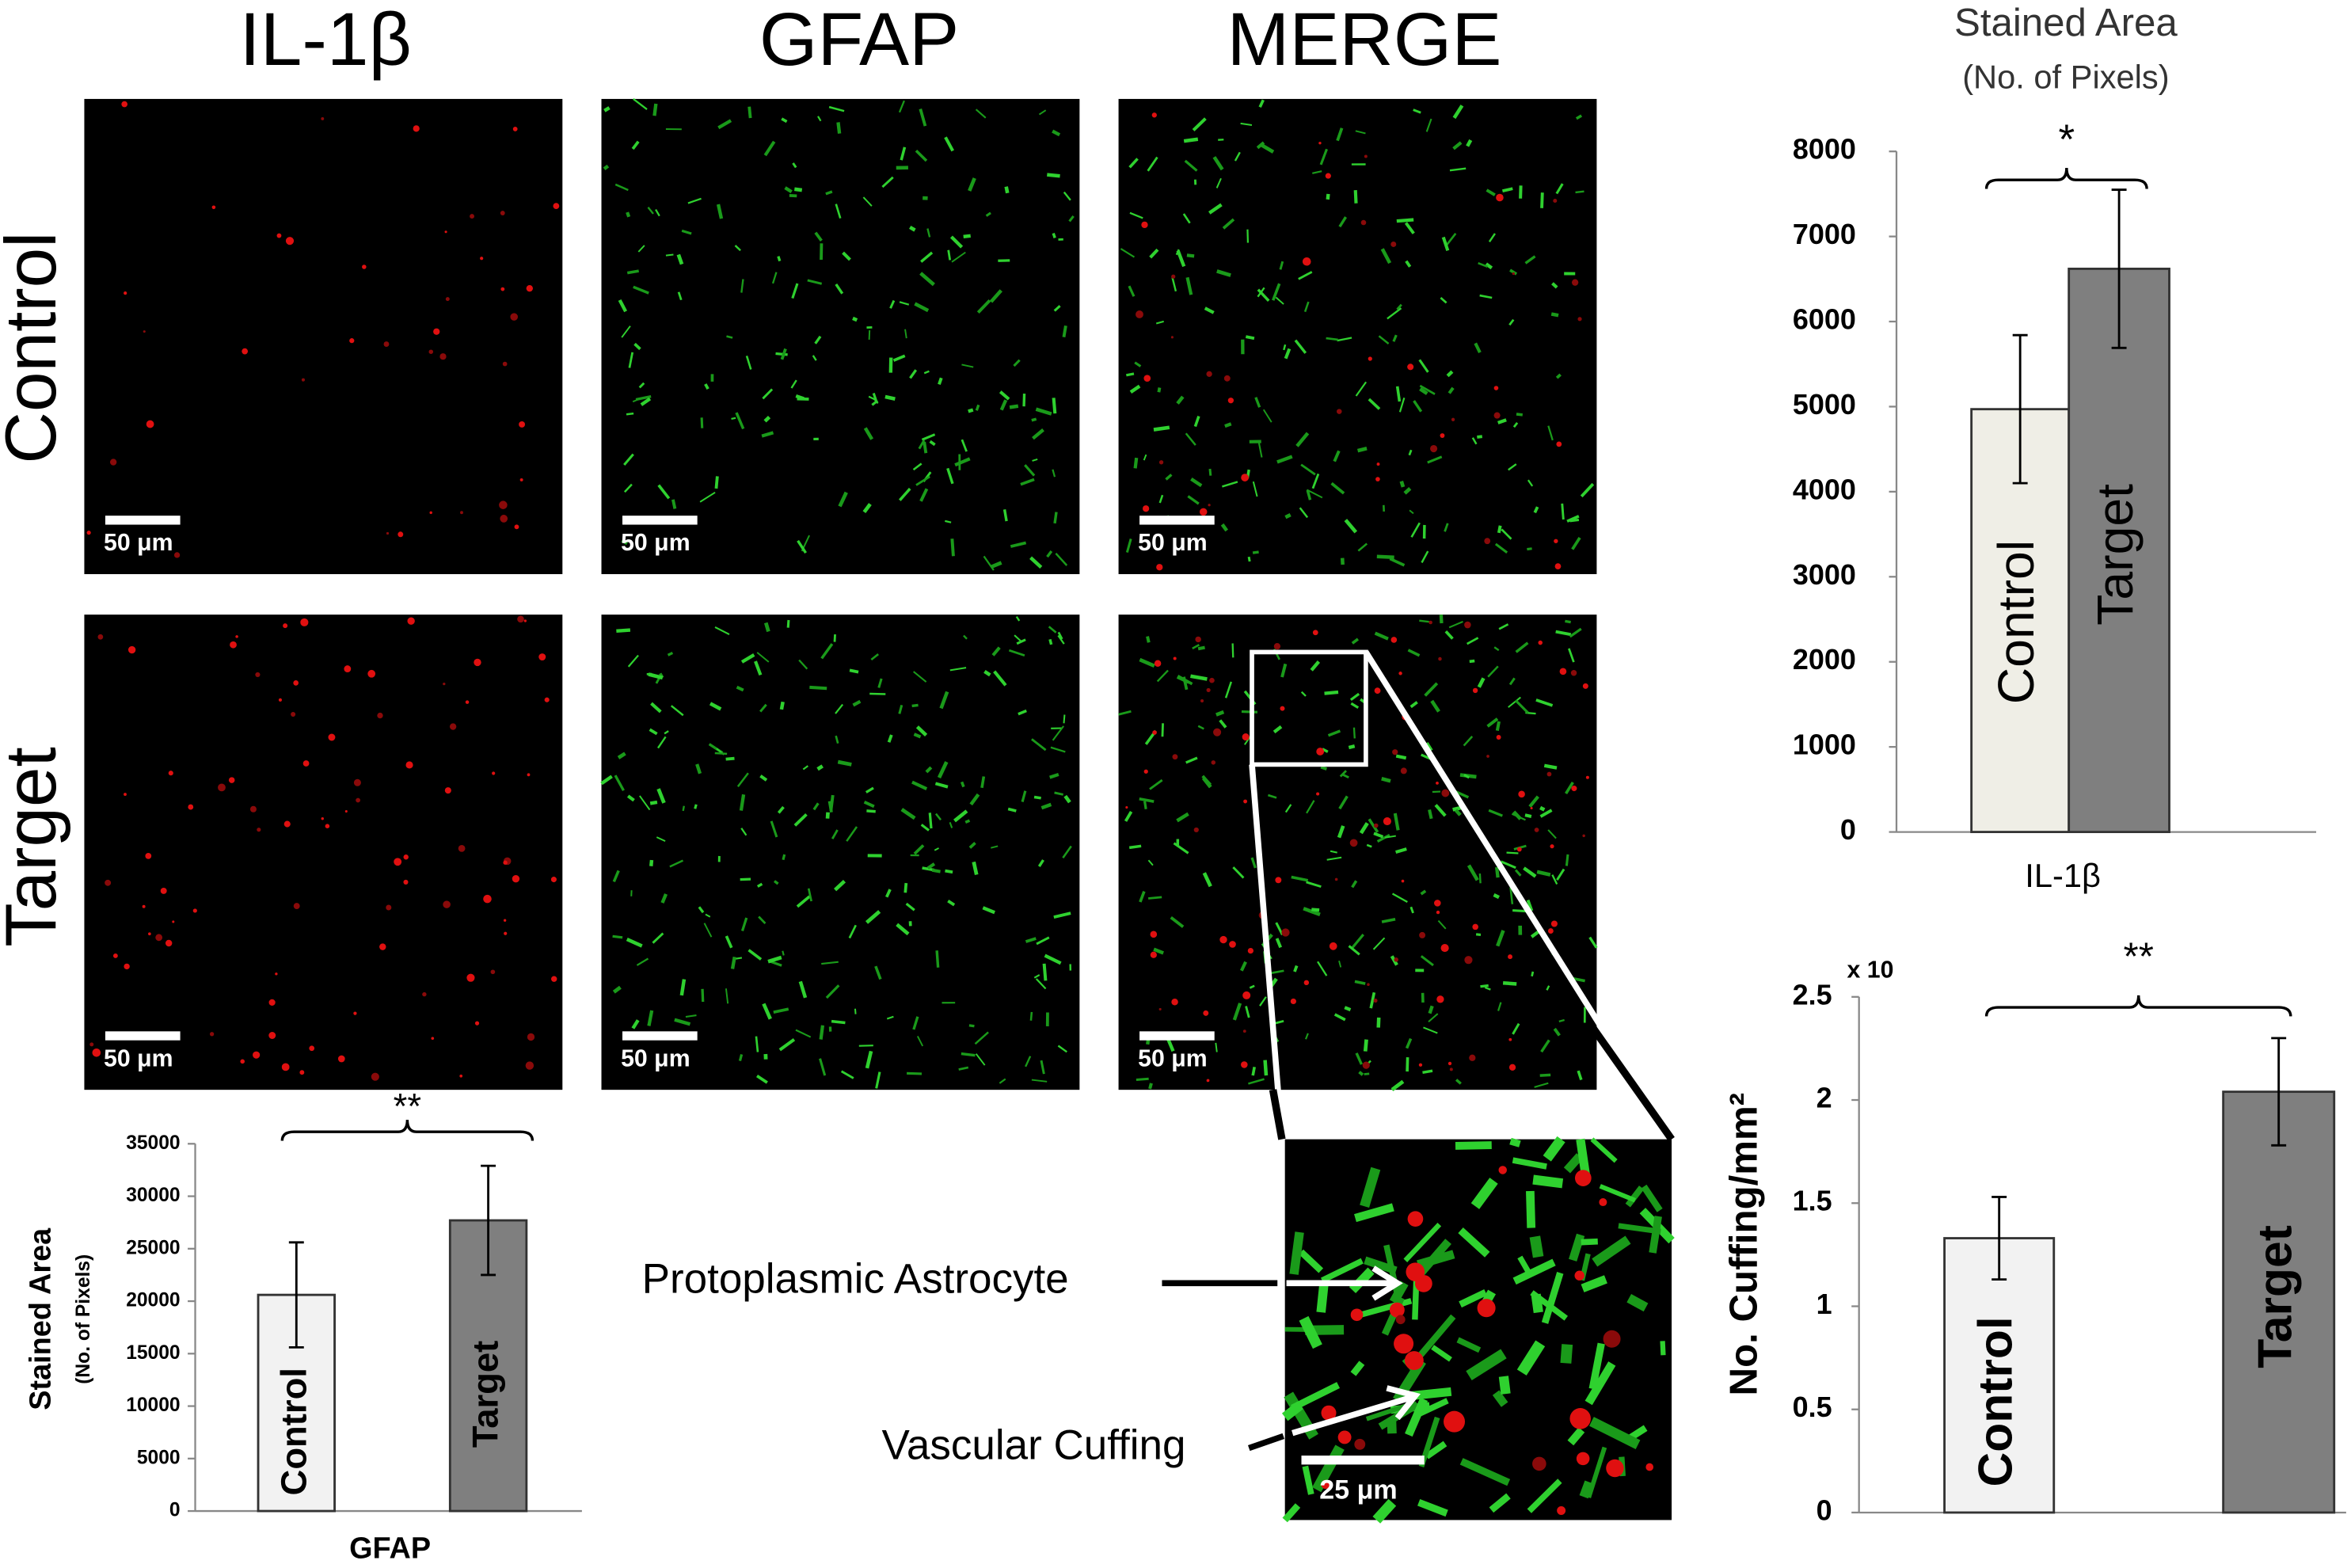 The height and width of the screenshot is (1568, 2351). What do you see at coordinates (1173, 543) in the screenshot?
I see `scale-bar-label: 50 μm` at bounding box center [1173, 543].